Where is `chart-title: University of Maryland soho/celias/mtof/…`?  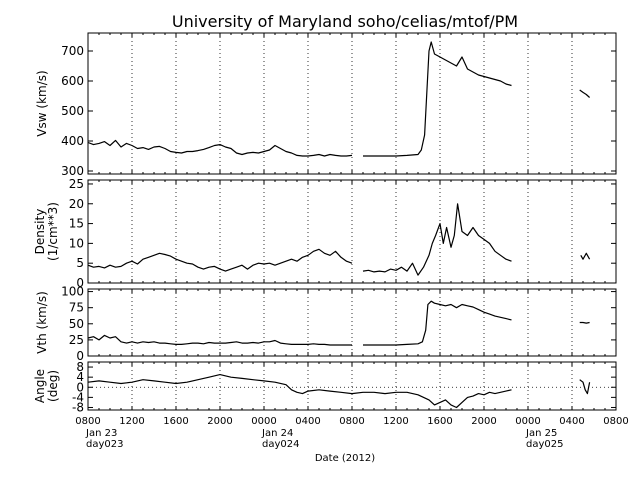
chart-title: University of Maryland soho/celias/mtof/… is located at coordinates (345, 21).